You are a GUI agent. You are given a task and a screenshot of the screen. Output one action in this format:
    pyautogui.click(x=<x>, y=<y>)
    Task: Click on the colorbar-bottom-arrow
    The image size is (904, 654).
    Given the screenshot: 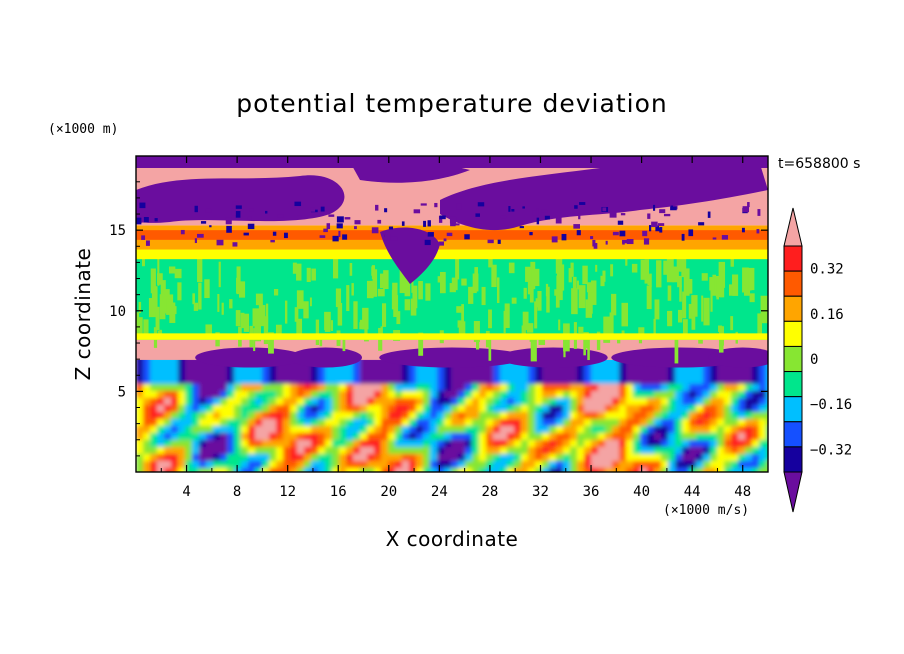 What is the action you would take?
    pyautogui.click(x=793, y=492)
    